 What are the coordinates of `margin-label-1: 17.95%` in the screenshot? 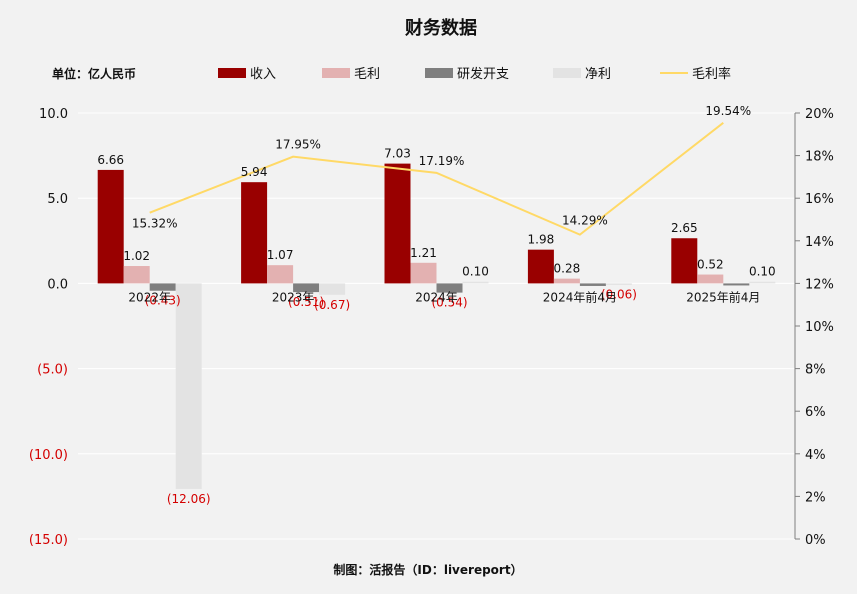 It's located at (298, 145).